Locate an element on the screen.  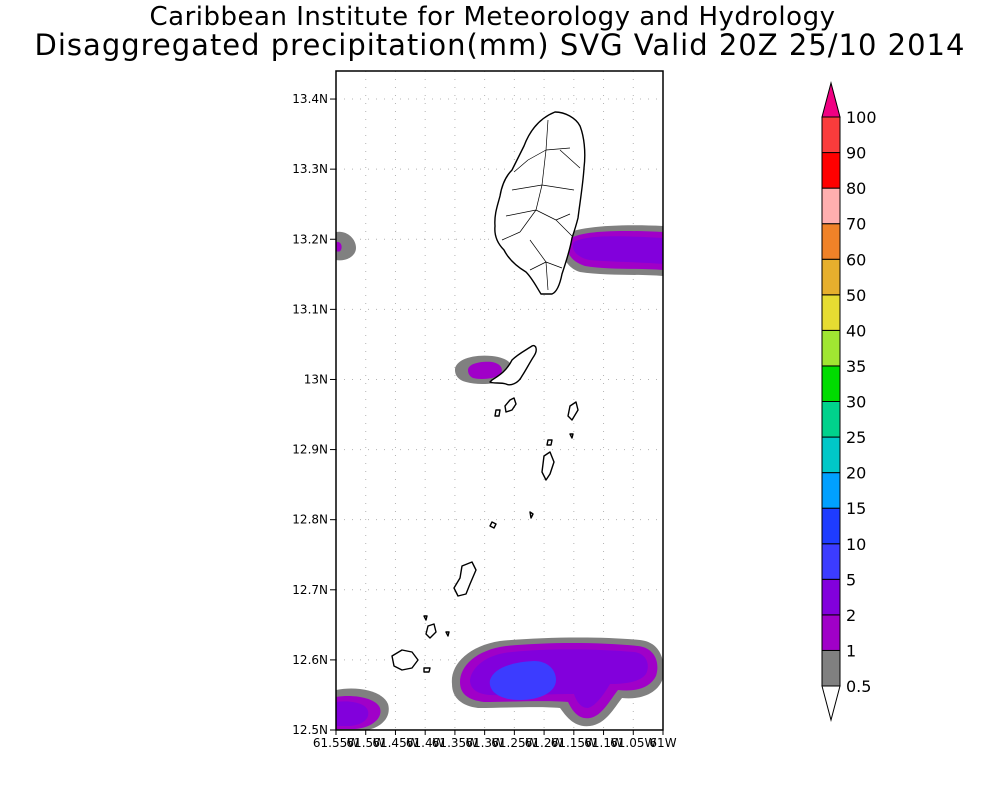
lon-label: 61.5W is located at coordinates (365, 743).